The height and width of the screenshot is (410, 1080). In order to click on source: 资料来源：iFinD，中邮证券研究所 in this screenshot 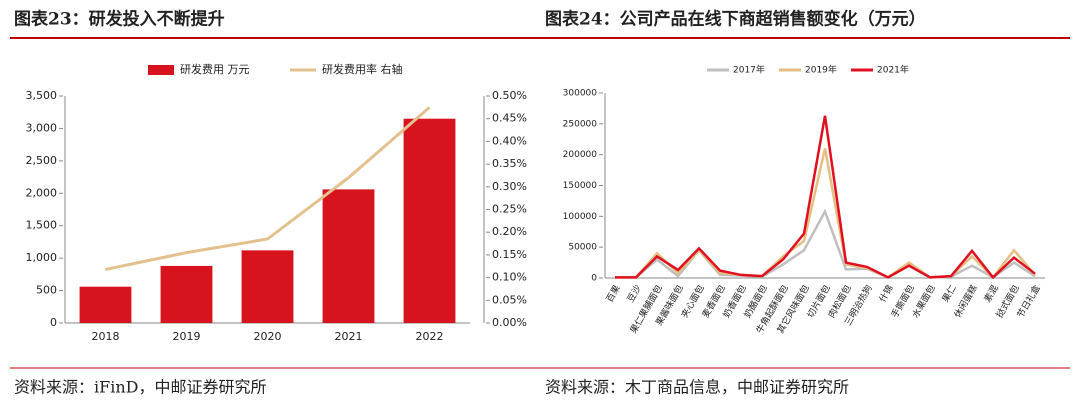, I will do `click(140, 387)`.